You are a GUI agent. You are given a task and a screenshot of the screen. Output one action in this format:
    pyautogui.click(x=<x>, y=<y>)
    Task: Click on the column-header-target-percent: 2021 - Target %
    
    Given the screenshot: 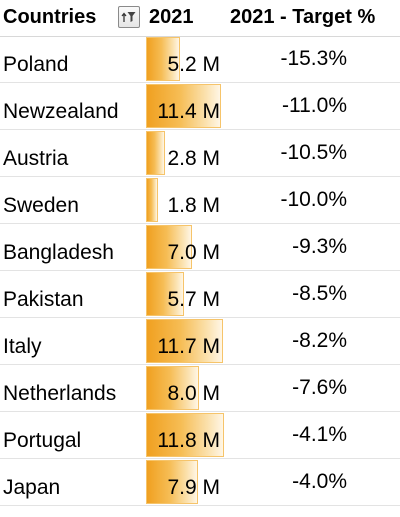 What is the action you would take?
    pyautogui.click(x=303, y=17)
    